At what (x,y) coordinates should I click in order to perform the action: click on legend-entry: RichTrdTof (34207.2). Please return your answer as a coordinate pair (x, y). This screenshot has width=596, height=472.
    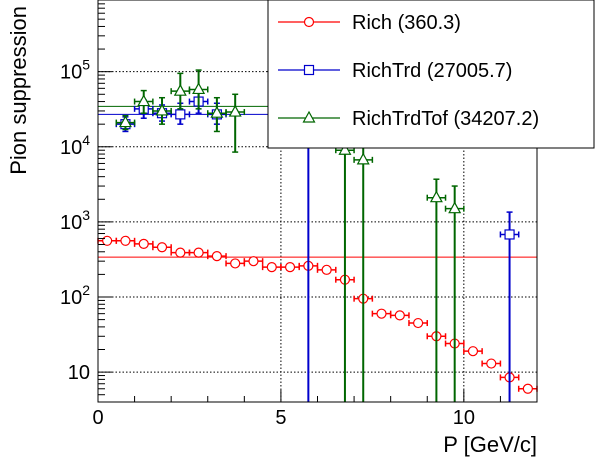
    Looking at the image, I should click on (408, 119).